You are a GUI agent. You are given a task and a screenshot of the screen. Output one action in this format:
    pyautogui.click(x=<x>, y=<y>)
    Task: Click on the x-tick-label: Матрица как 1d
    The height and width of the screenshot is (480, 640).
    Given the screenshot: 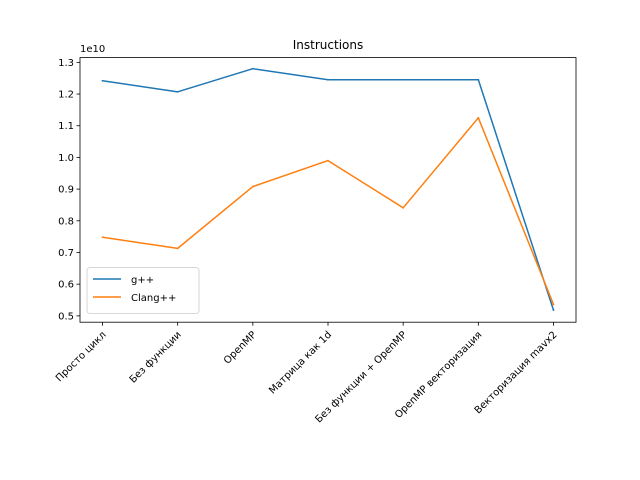 What is the action you would take?
    pyautogui.click(x=300, y=363)
    